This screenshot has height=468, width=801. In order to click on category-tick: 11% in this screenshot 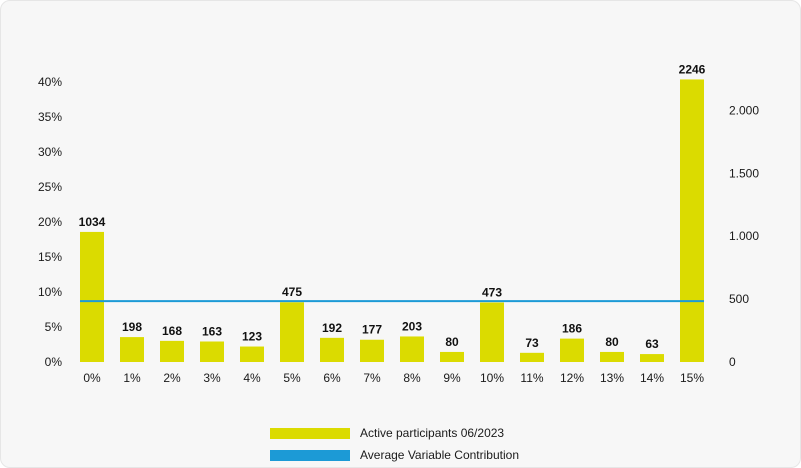, I will do `click(531, 378)`.